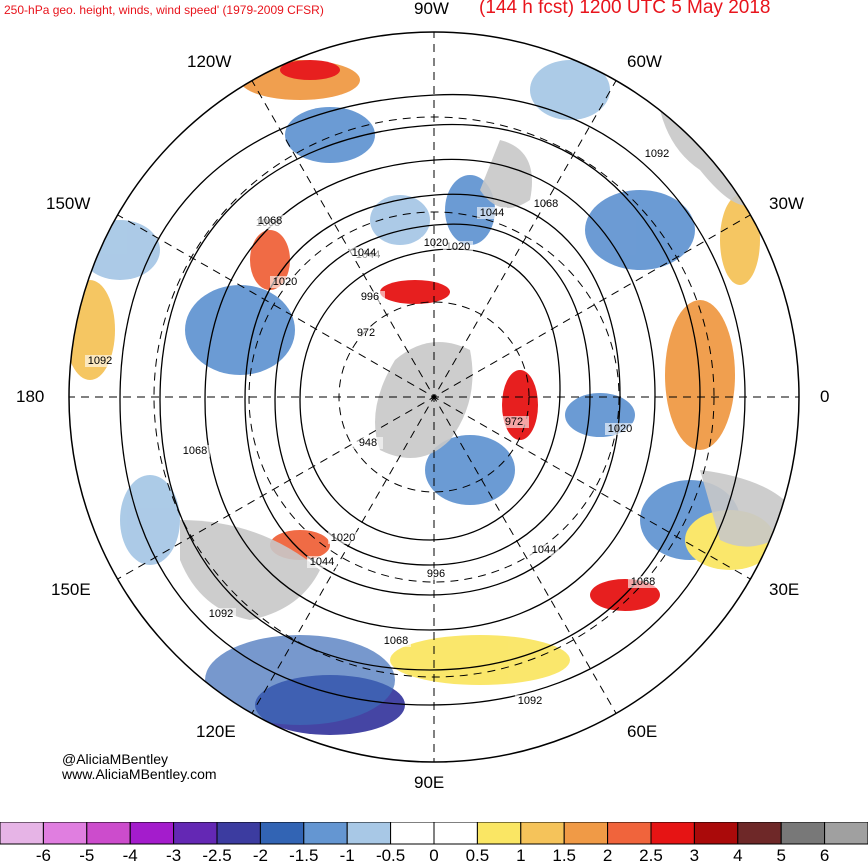  Describe the element at coordinates (87, 855) in the screenshot. I see `colorbar-tick-label: -5` at that location.